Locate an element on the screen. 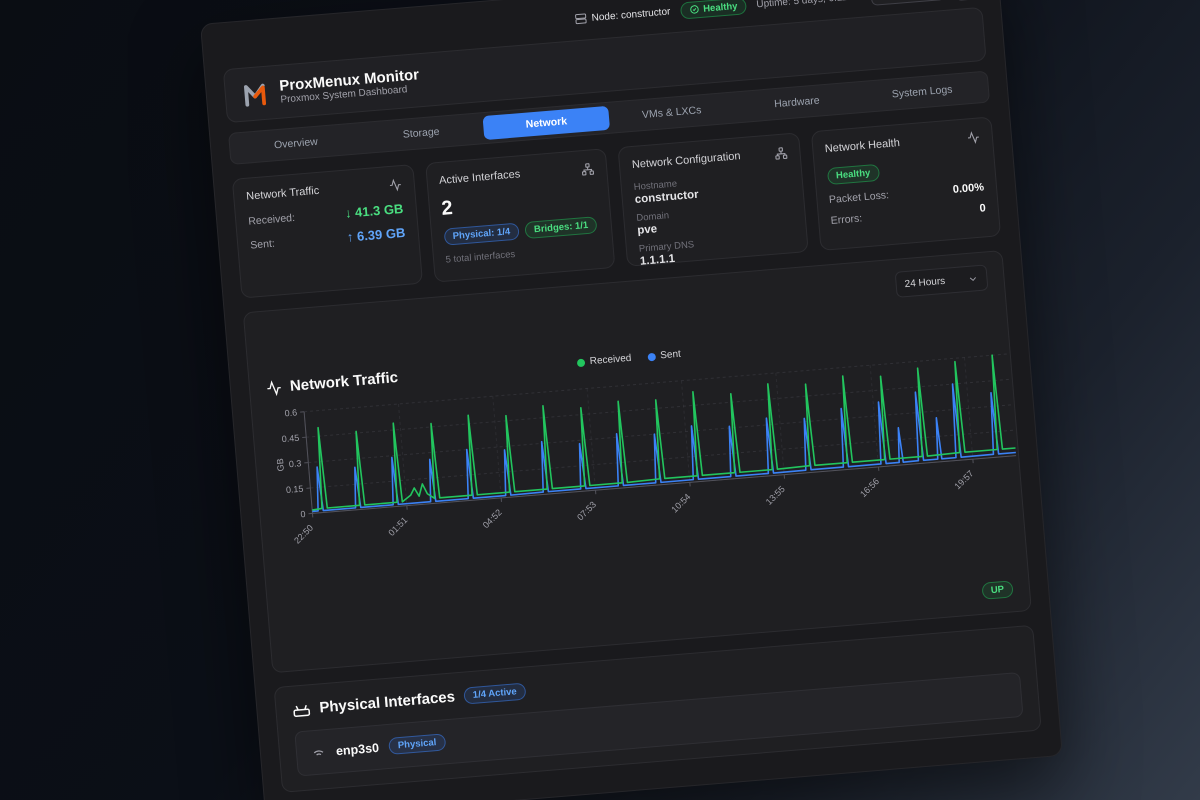  sent-label: Sent: is located at coordinates (262, 244).